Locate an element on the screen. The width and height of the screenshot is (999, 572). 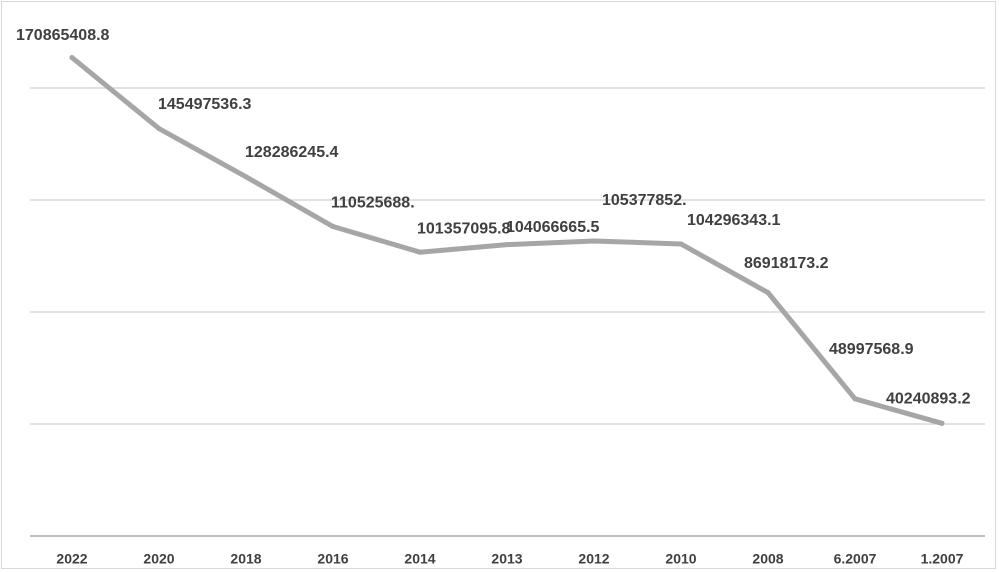
x-tick-label: 2010 is located at coordinates (680, 559).